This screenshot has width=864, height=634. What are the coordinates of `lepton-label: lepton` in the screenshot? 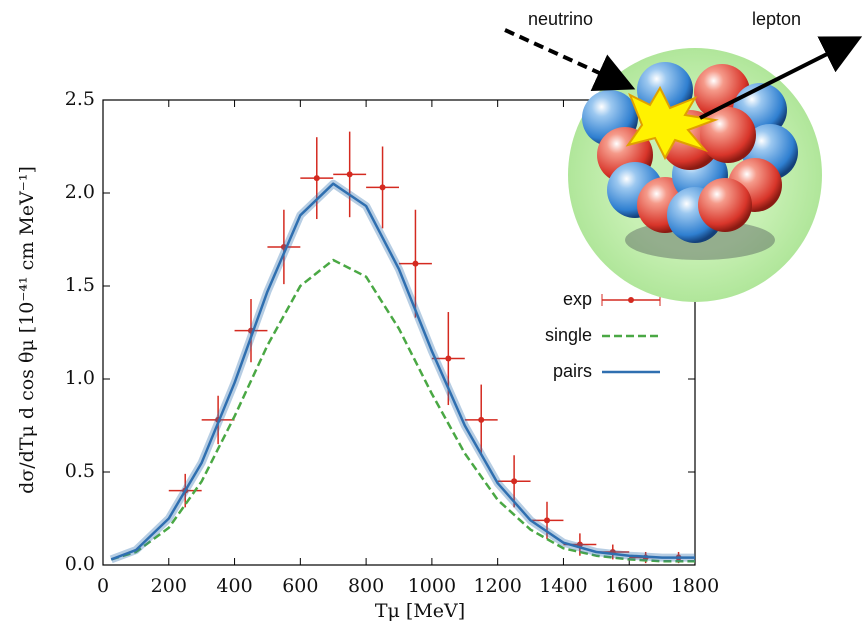 It's located at (776, 19).